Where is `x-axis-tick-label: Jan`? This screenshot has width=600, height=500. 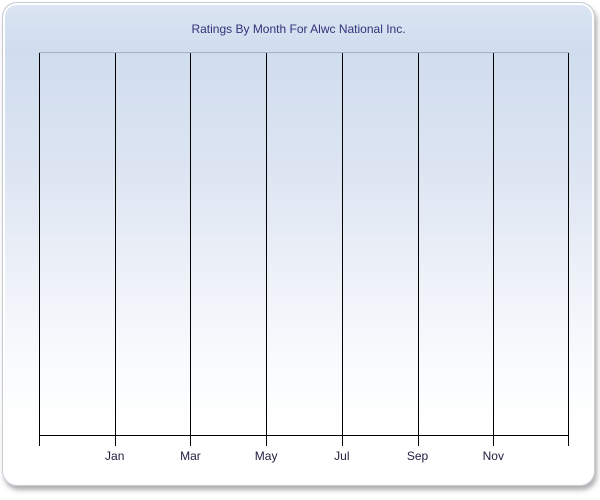
x-axis-tick-label: Jan is located at coordinates (115, 456).